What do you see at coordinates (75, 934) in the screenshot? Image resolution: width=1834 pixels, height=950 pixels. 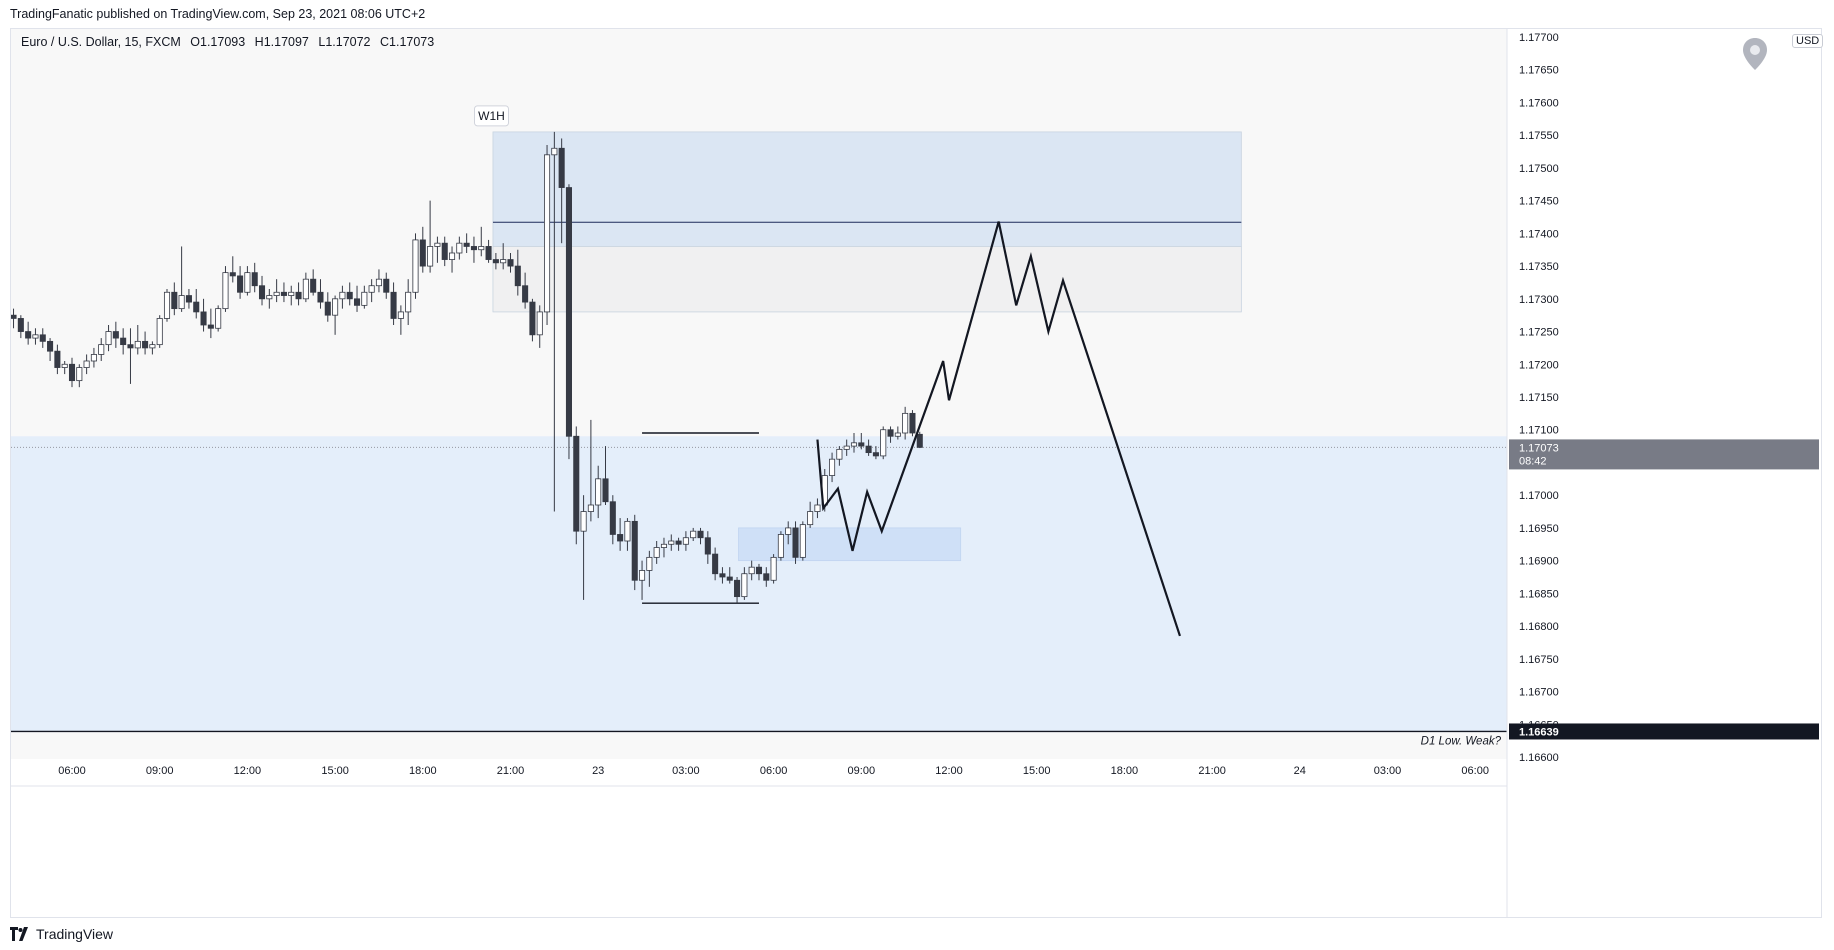 I see `footer-brand: TradingView` at bounding box center [75, 934].